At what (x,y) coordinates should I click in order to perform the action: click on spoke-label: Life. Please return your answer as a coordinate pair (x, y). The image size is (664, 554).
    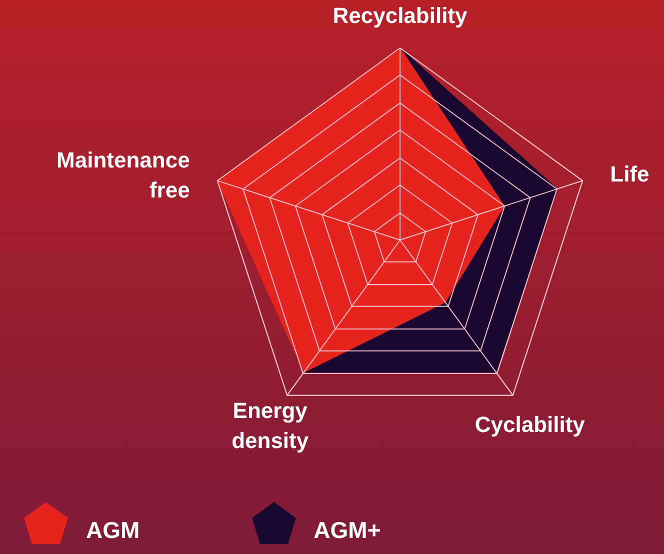
    Looking at the image, I should click on (630, 174).